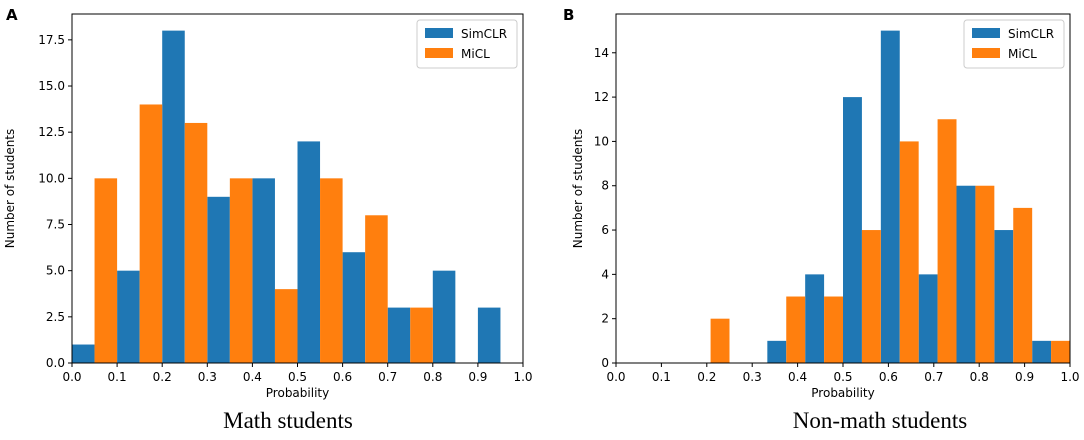  I want to click on y-tick-label: 12, so click(601, 97).